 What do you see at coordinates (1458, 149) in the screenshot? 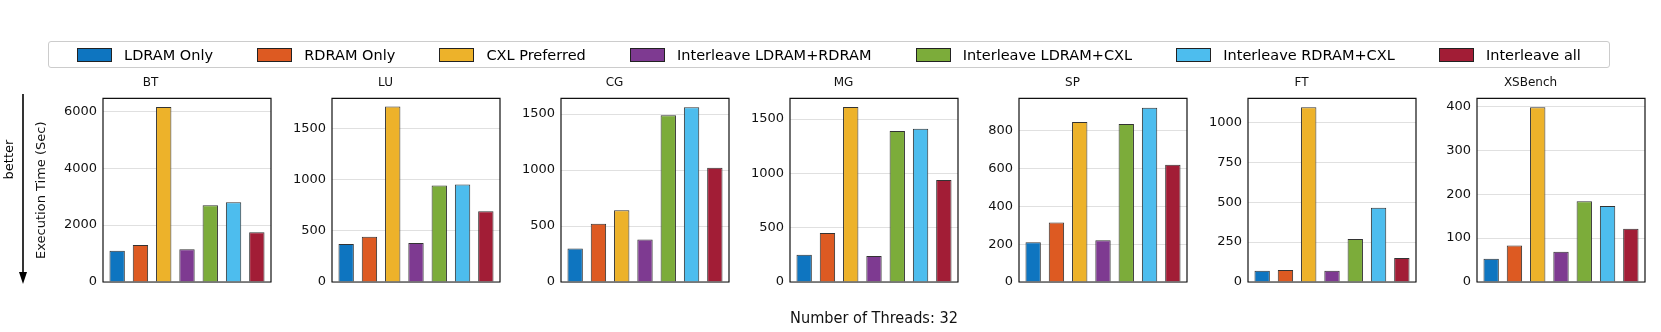
I see `y-tick-label: 300` at bounding box center [1458, 149].